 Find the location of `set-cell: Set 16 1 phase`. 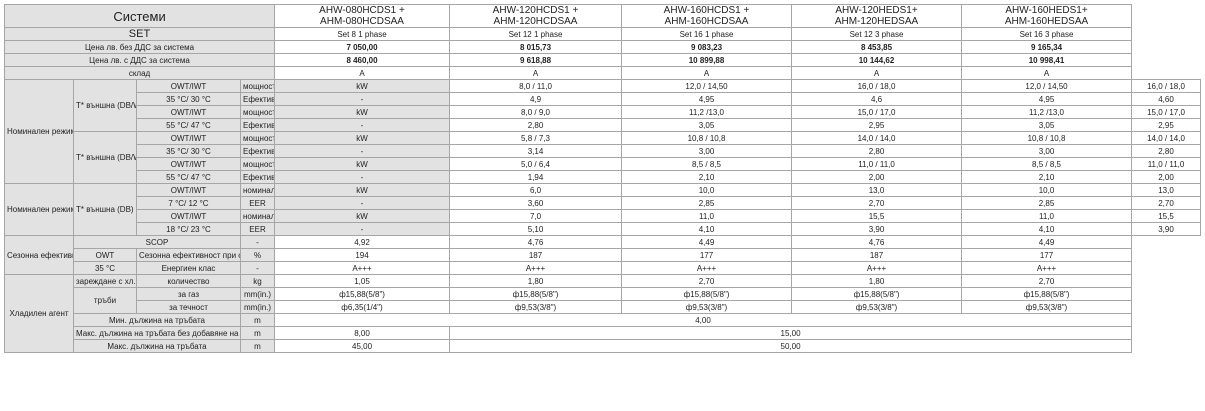

set-cell: Set 16 1 phase is located at coordinates (707, 34).